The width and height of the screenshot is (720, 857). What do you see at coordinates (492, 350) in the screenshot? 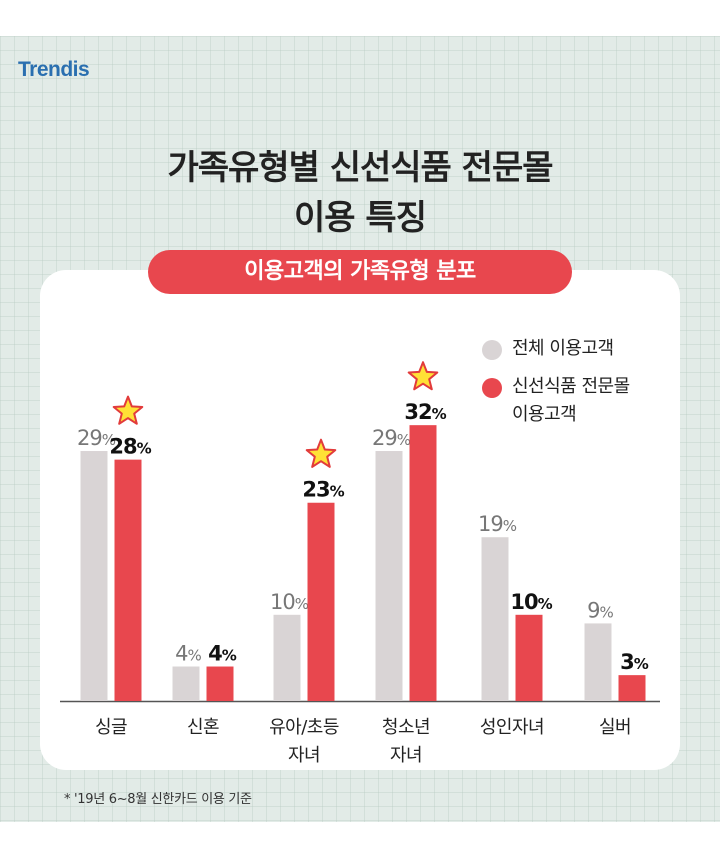
I see `legend-dot-total` at bounding box center [492, 350].